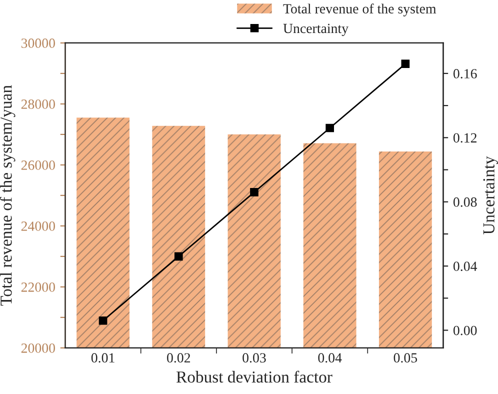  Describe the element at coordinates (315, 30) in the screenshot. I see `legend-label: Uncertainty` at that location.